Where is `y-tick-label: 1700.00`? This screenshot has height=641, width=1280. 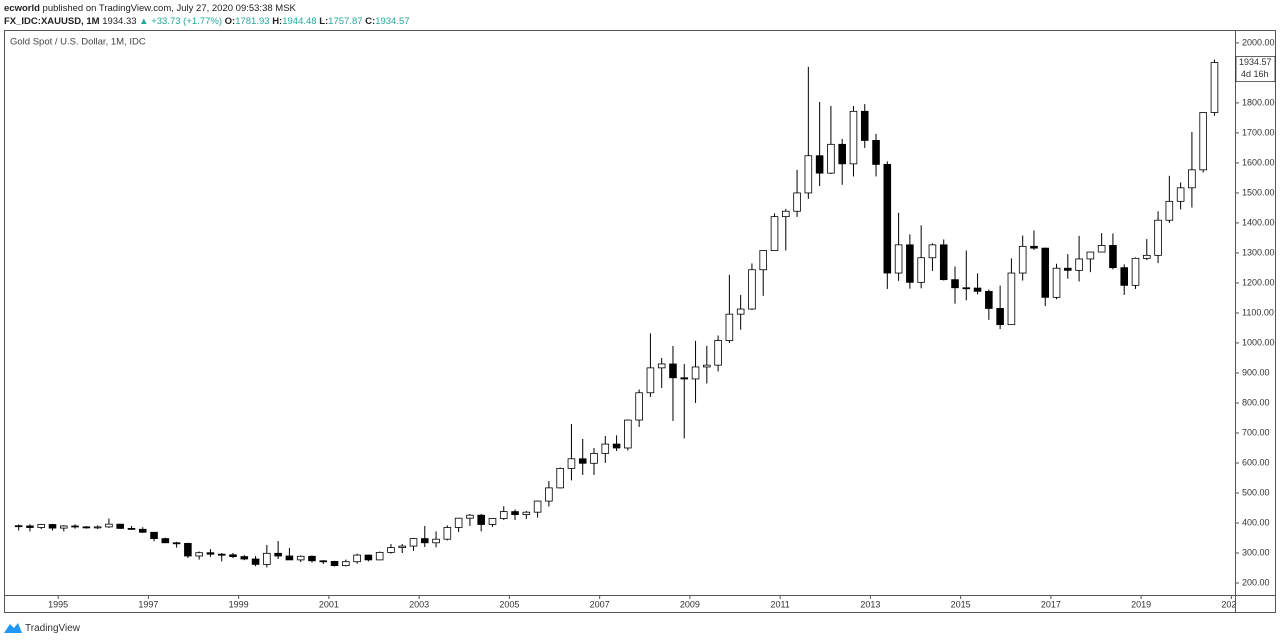
y-tick-label: 1700.00 is located at coordinates (1258, 132).